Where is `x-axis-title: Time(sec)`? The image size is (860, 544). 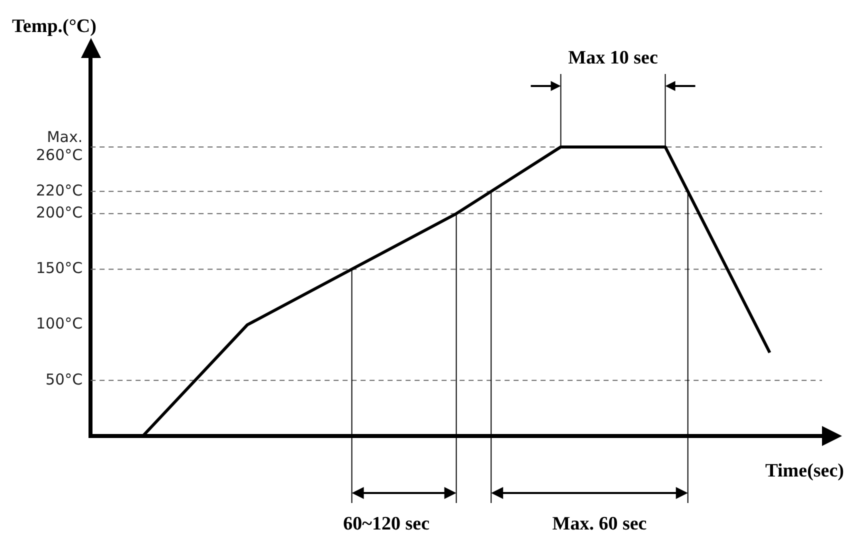 x-axis-title: Time(sec) is located at coordinates (804, 471).